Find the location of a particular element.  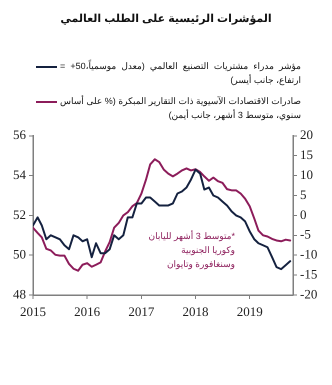

legend-label: مؤشر مدراء مشتريات التصنيع العالمي (معدل موسمياً،50+ = ارتفاع، جانب أيسر) is located at coordinates (180, 73).